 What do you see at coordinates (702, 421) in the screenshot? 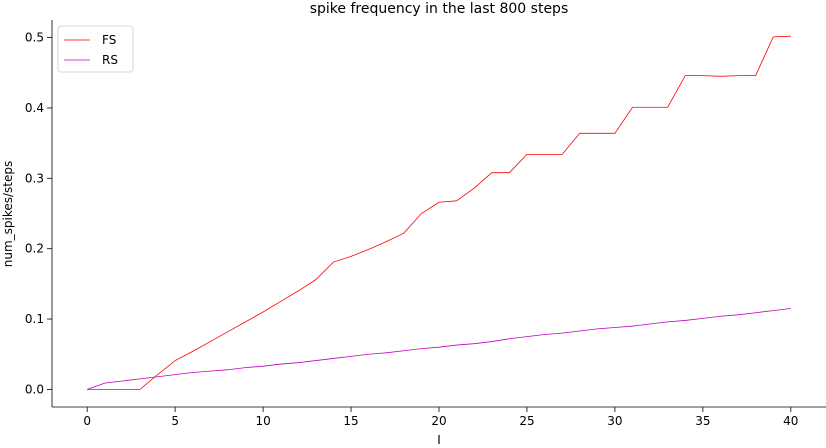
I see `x-tick-label: 35` at bounding box center [702, 421].